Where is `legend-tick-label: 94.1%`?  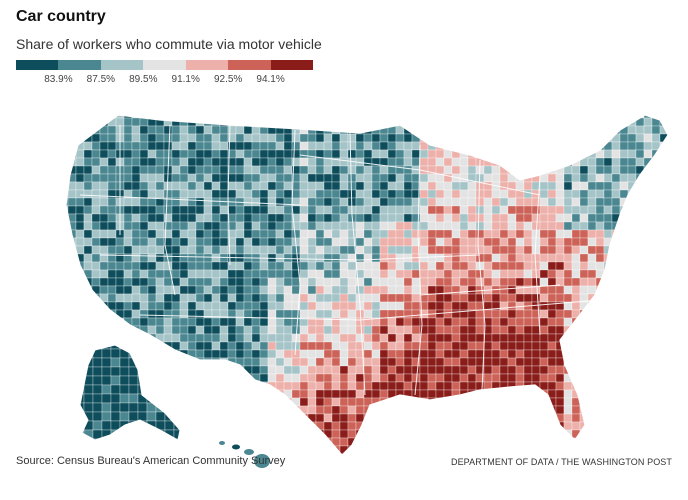 legend-tick-label: 94.1% is located at coordinates (270, 79).